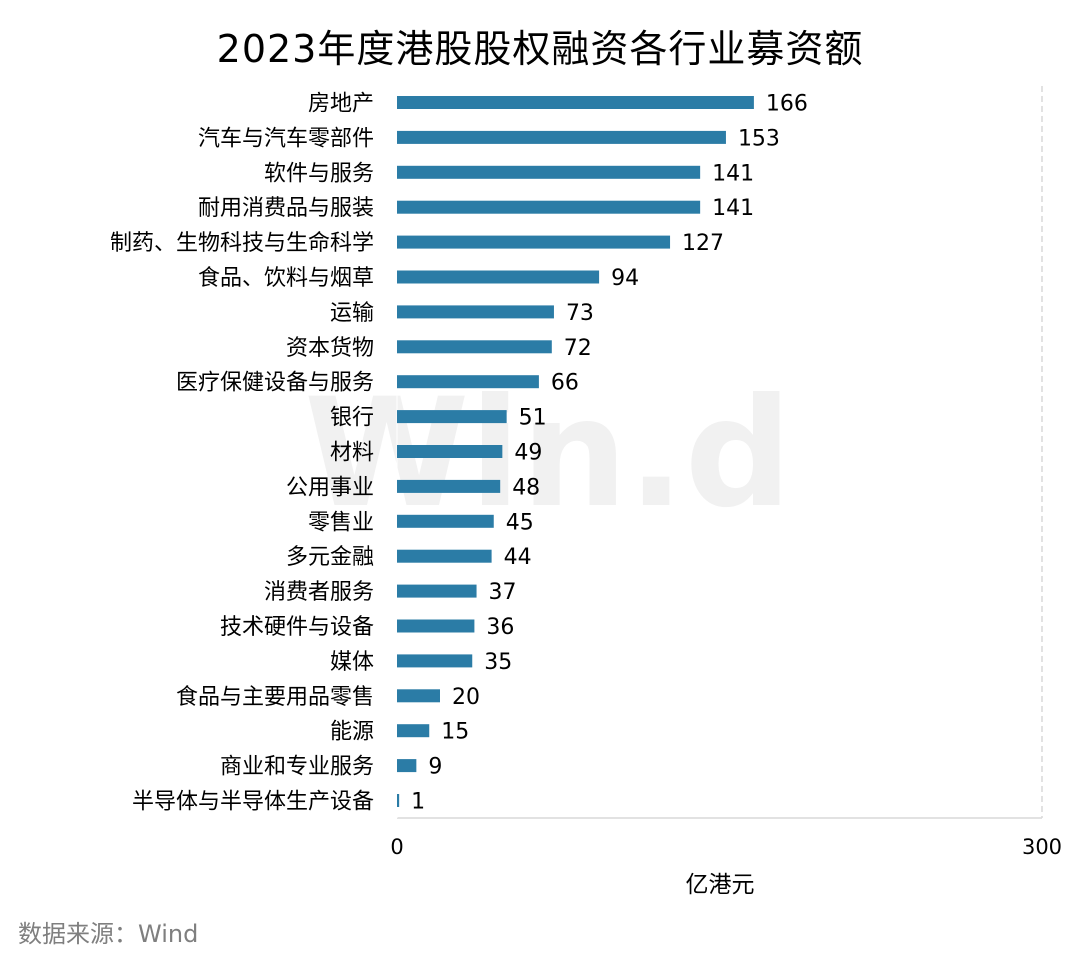 Image resolution: width=1080 pixels, height=954 pixels. What do you see at coordinates (548, 454) in the screenshot?
I see `watermark: Win.d` at bounding box center [548, 454].